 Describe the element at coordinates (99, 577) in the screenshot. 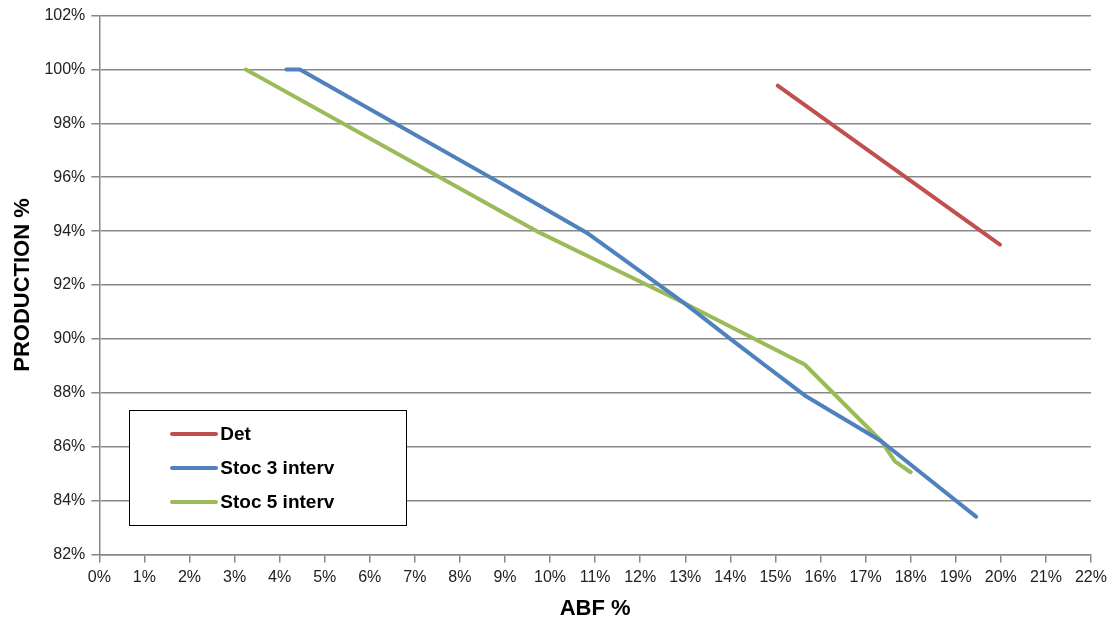

I see `x-tick-label: 0%` at that location.